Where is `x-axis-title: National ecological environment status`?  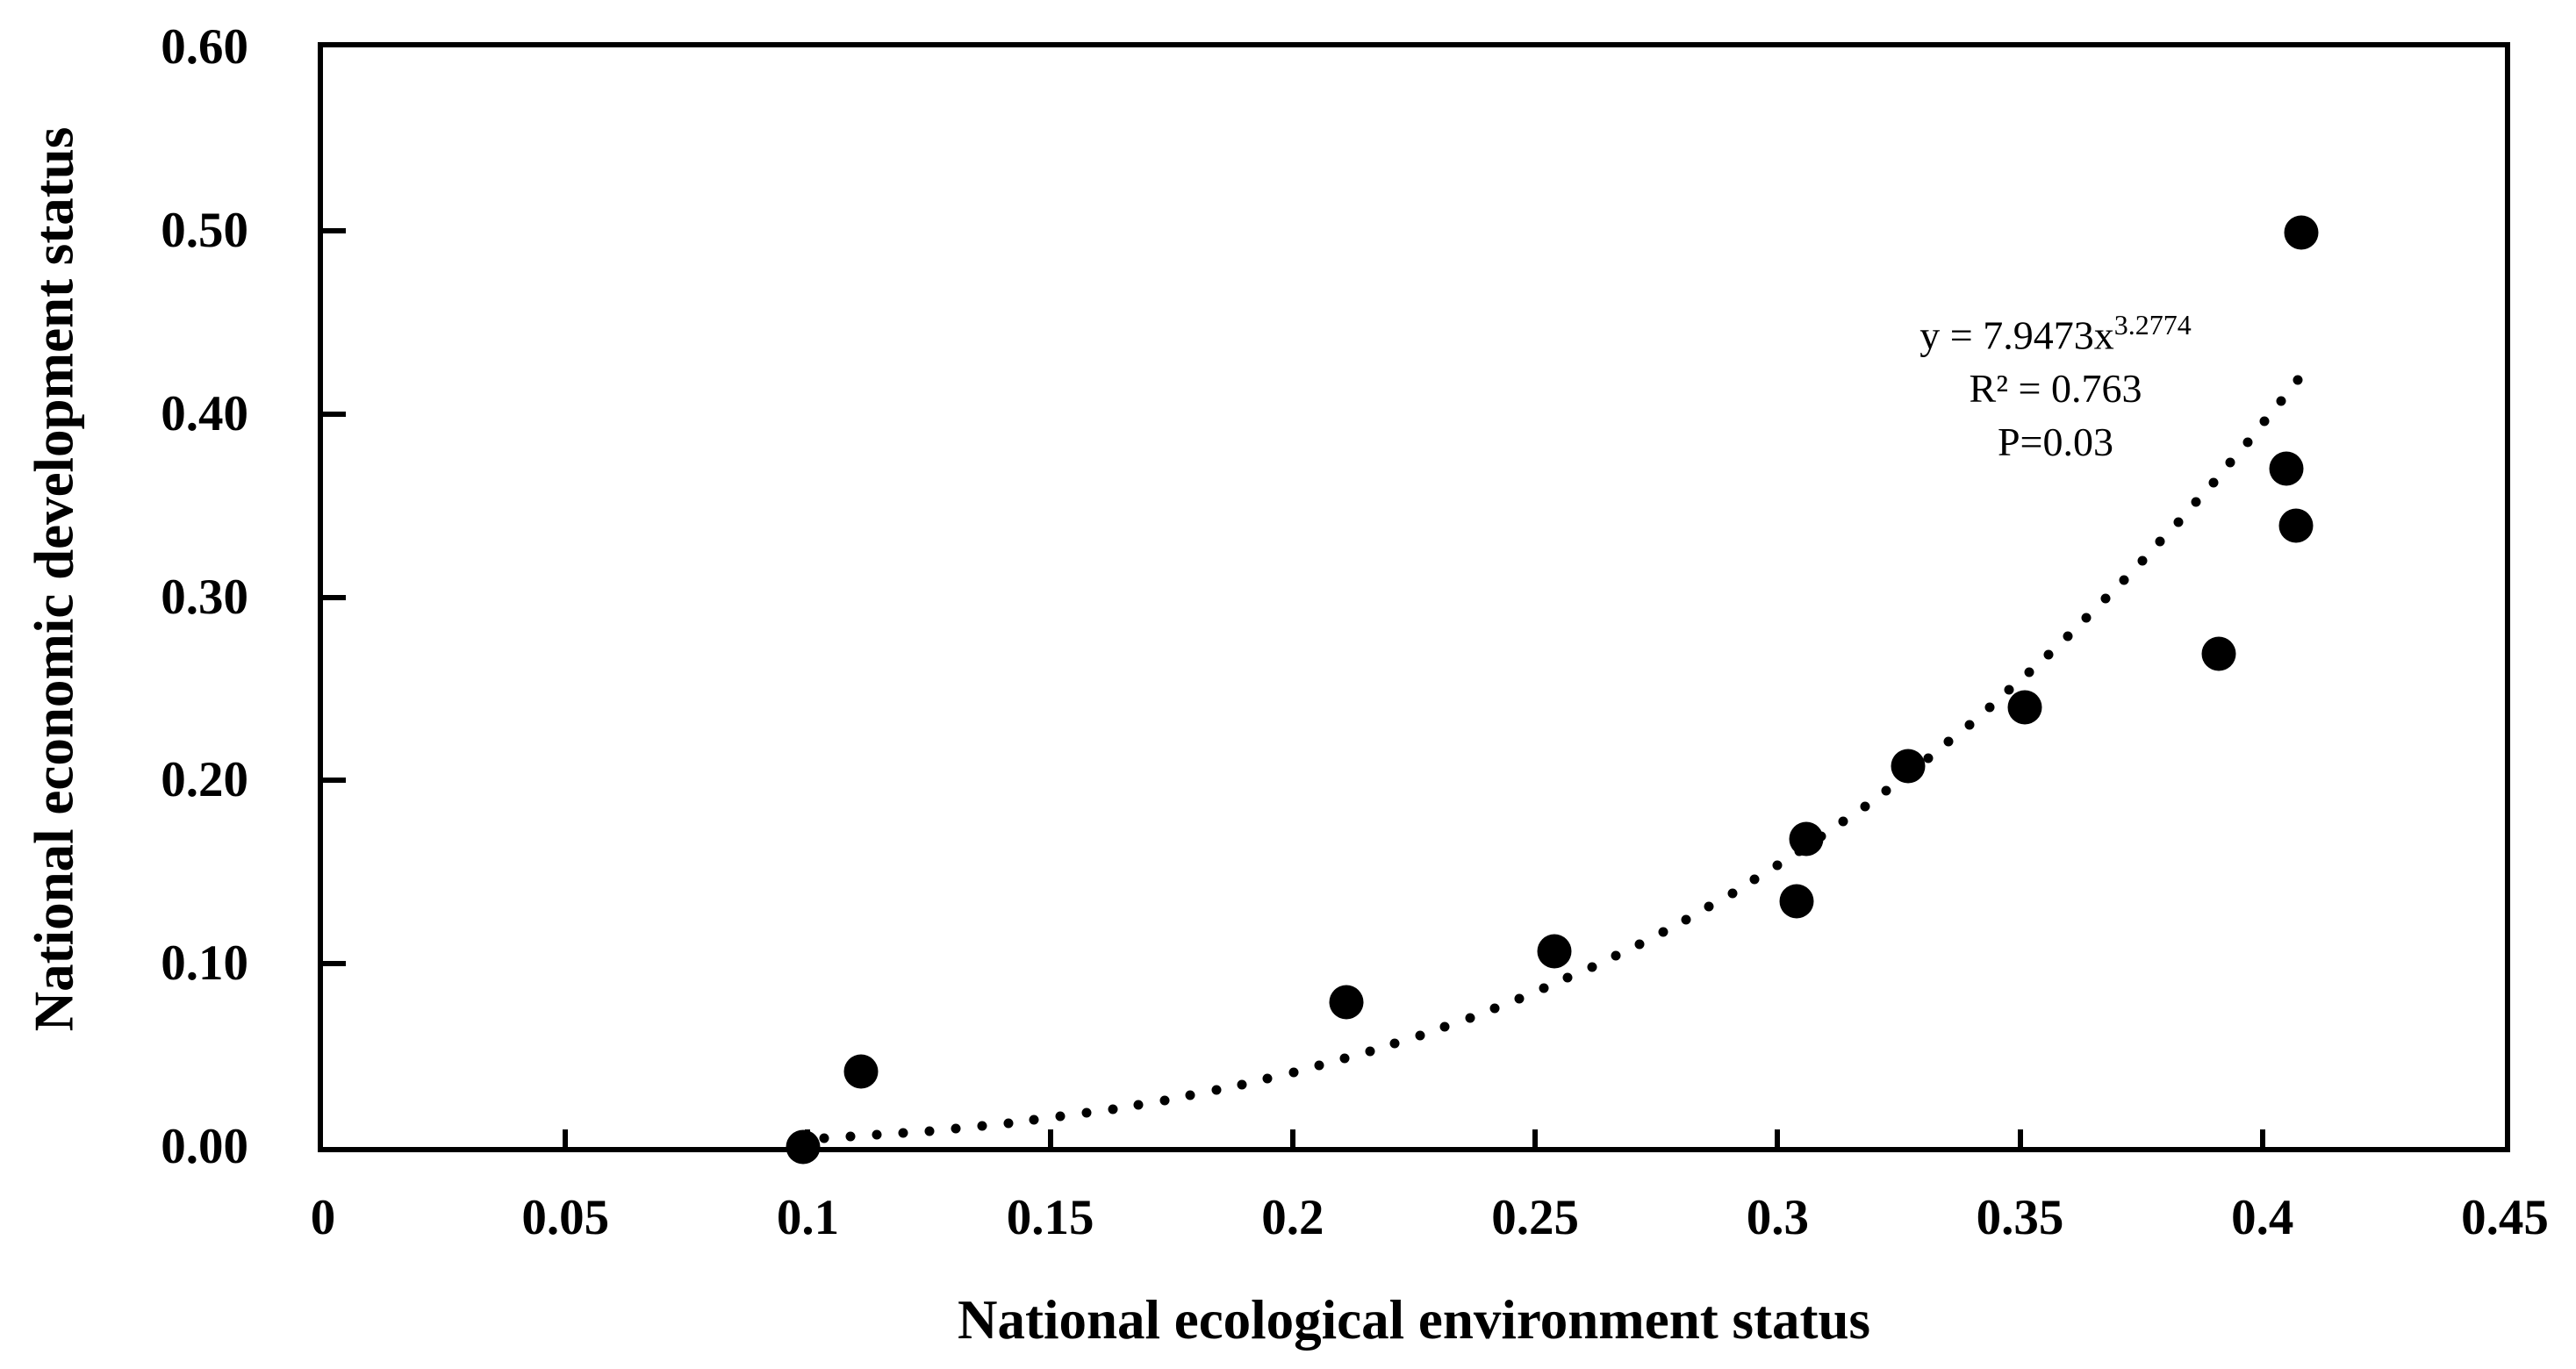
x-axis-title: National ecological environment status is located at coordinates (1414, 1320).